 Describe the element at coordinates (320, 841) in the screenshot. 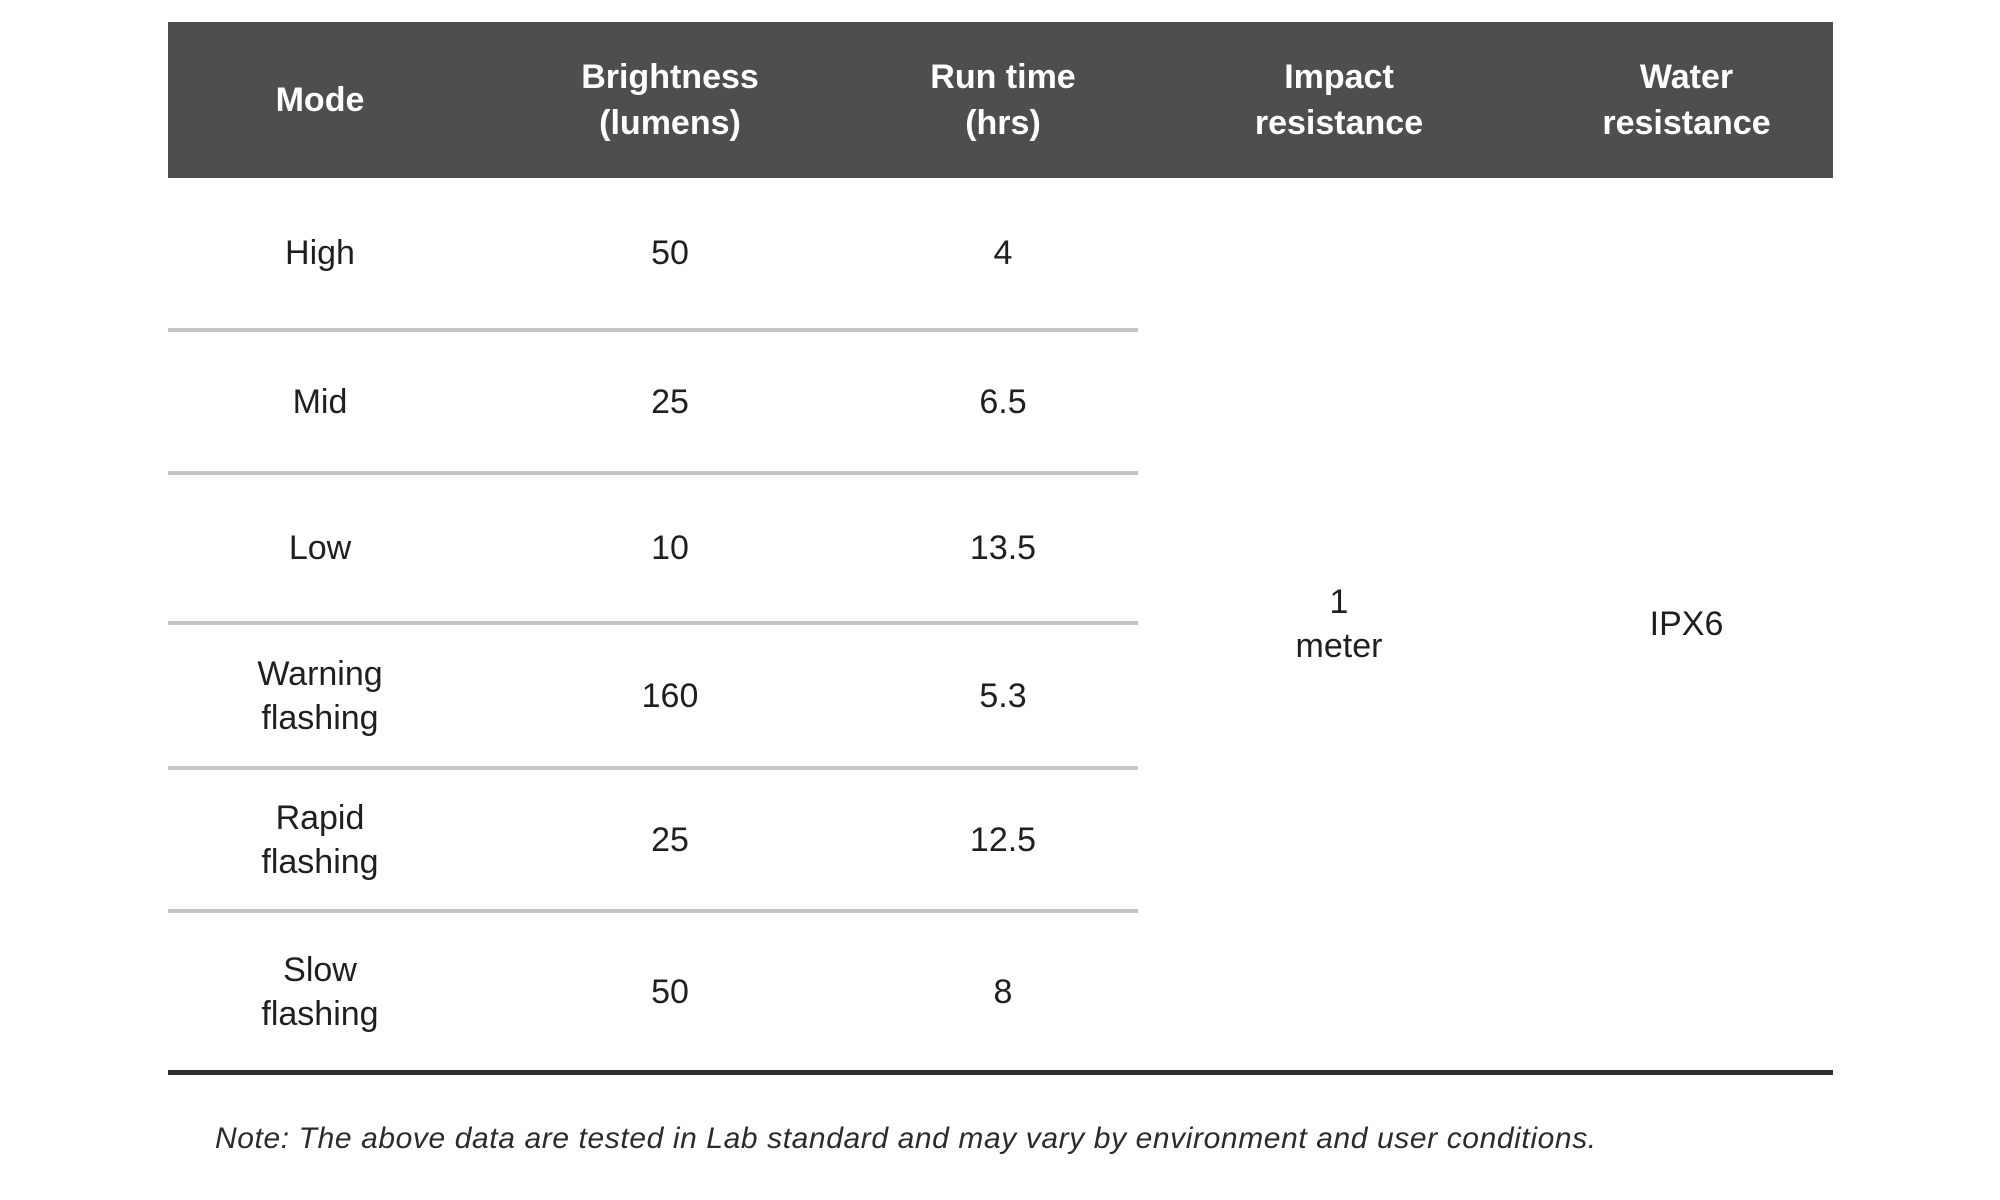

I see `cell-mode-rapid-flashing: Rapid flashing` at that location.